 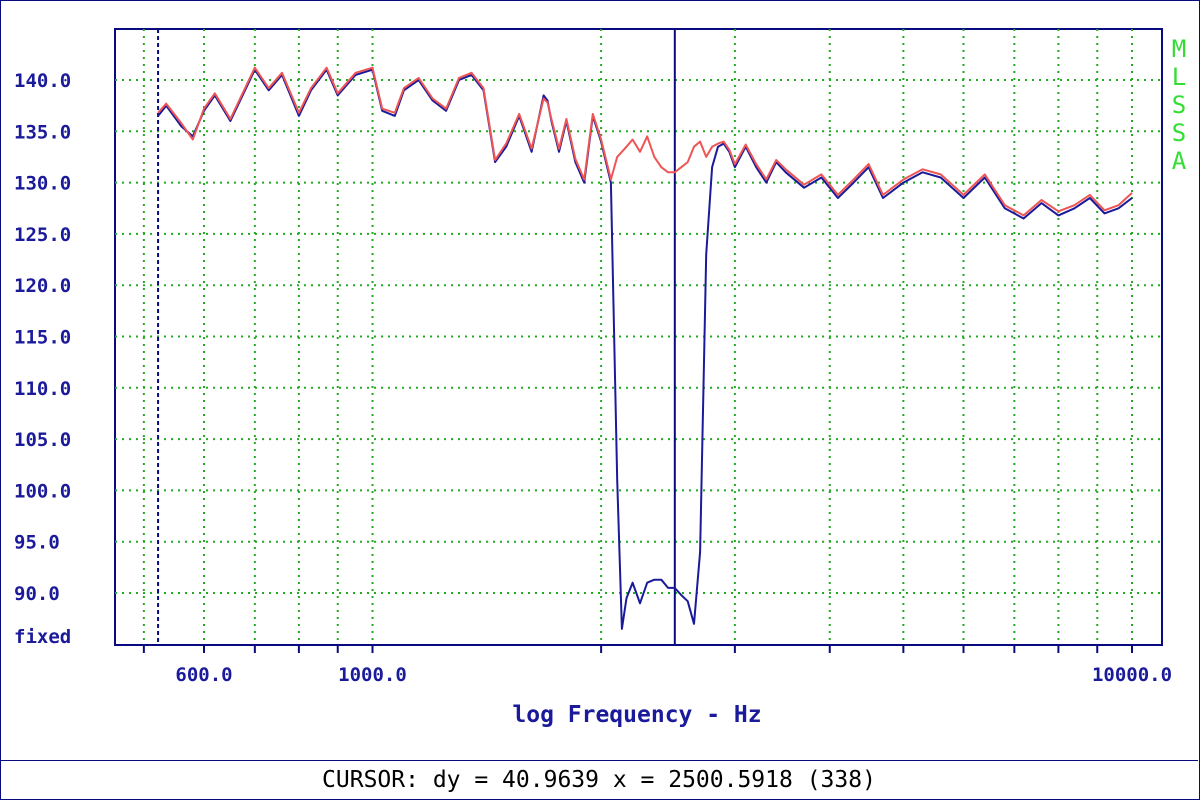 I want to click on x-axis-ticks: 600.0 1000.0 10000.0, so click(x=673, y=675).